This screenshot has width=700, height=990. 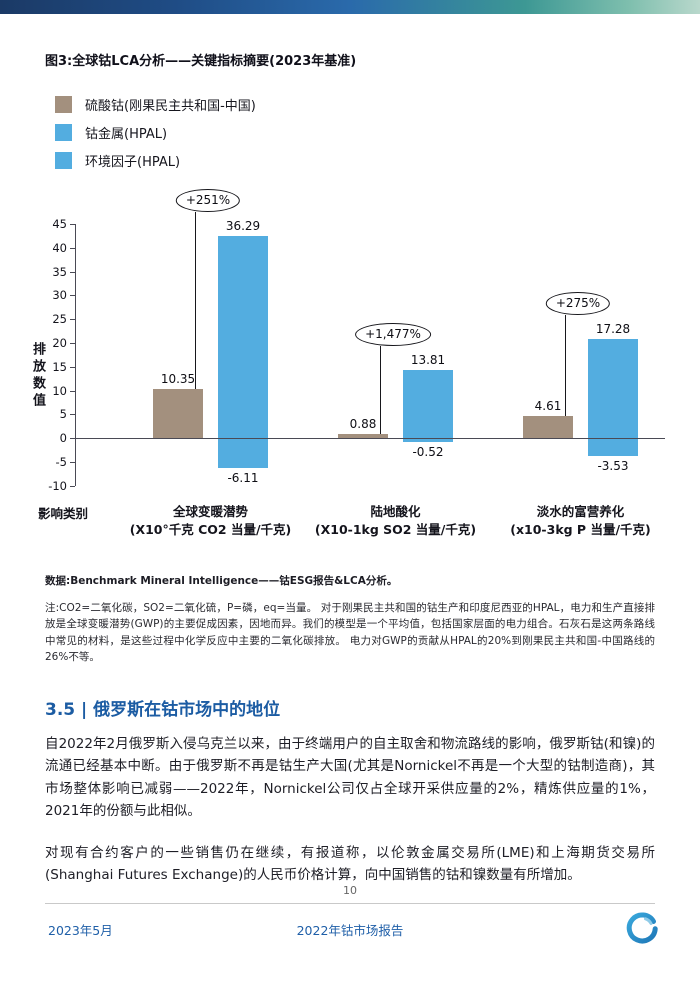 What do you see at coordinates (63, 513) in the screenshot?
I see `x-axis-title: 影响类别` at bounding box center [63, 513].